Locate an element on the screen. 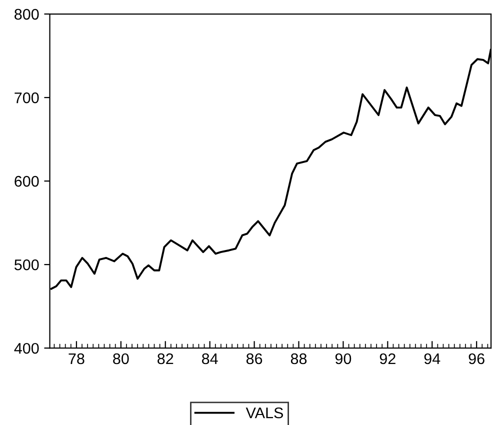 This screenshot has height=425, width=493. x-tick-label: 78 is located at coordinates (76, 358).